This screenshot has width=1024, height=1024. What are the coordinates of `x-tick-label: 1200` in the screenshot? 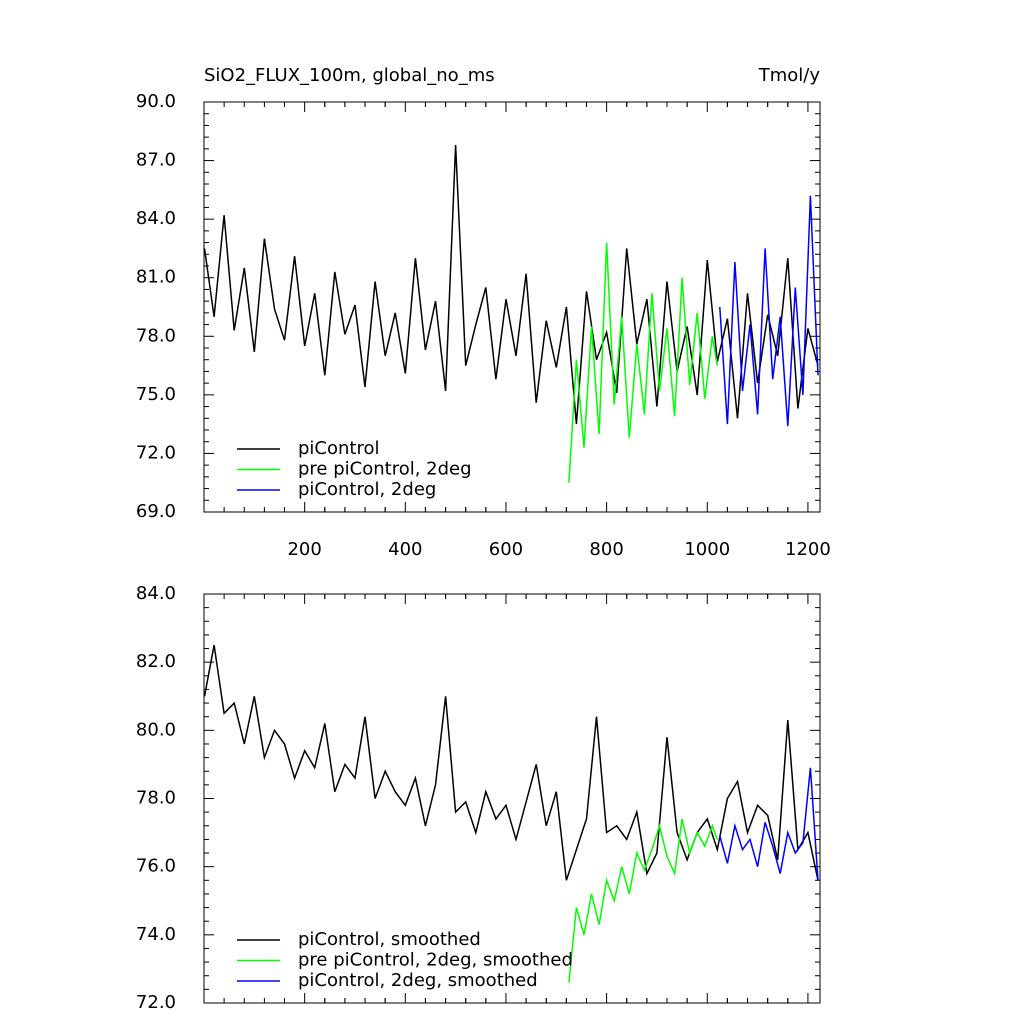 It's located at (808, 549).